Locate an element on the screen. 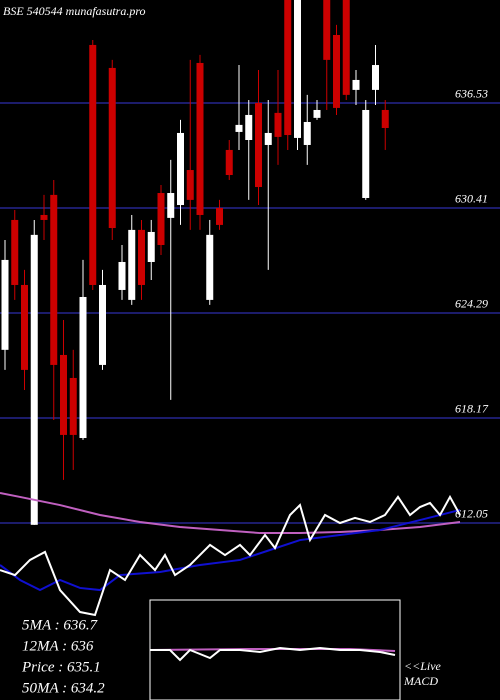  stat-label: 12MA : 636 is located at coordinates (58, 646).